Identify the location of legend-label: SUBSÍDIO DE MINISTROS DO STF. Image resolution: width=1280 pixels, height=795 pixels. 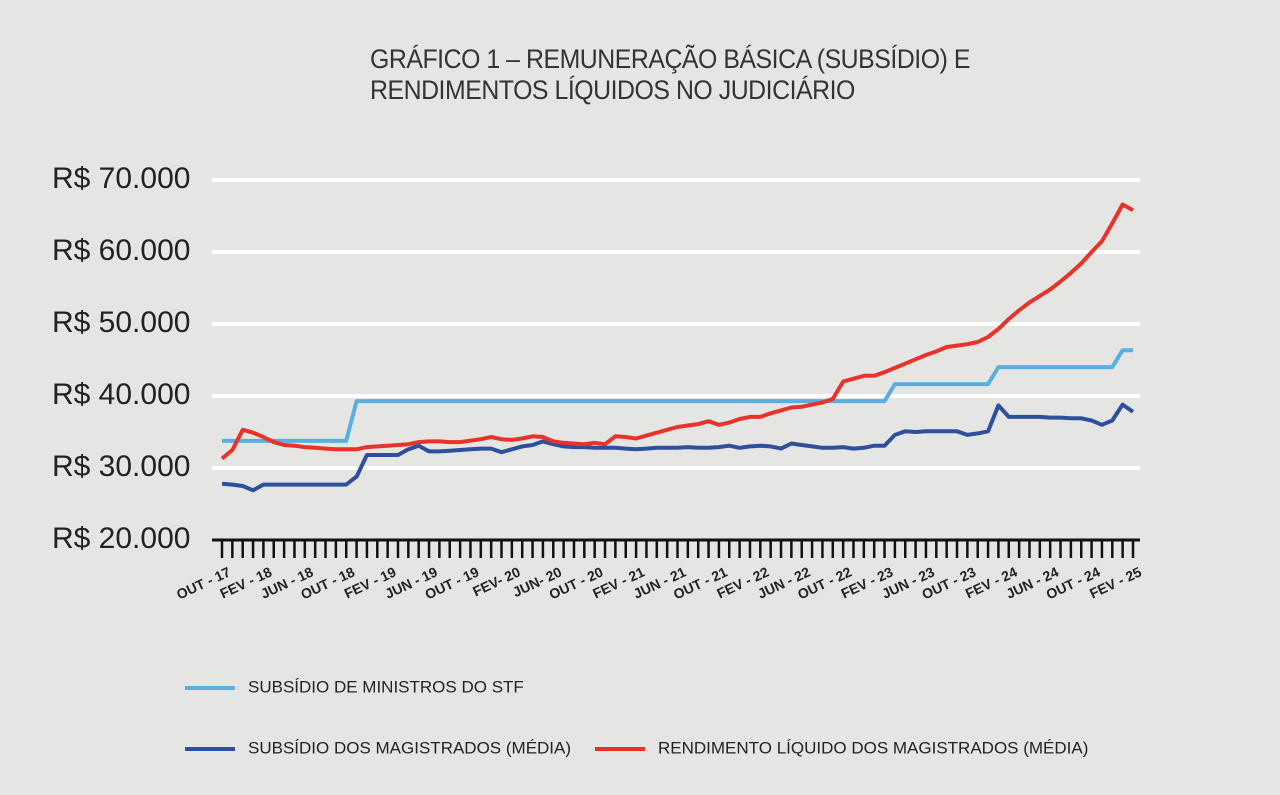
(386, 686).